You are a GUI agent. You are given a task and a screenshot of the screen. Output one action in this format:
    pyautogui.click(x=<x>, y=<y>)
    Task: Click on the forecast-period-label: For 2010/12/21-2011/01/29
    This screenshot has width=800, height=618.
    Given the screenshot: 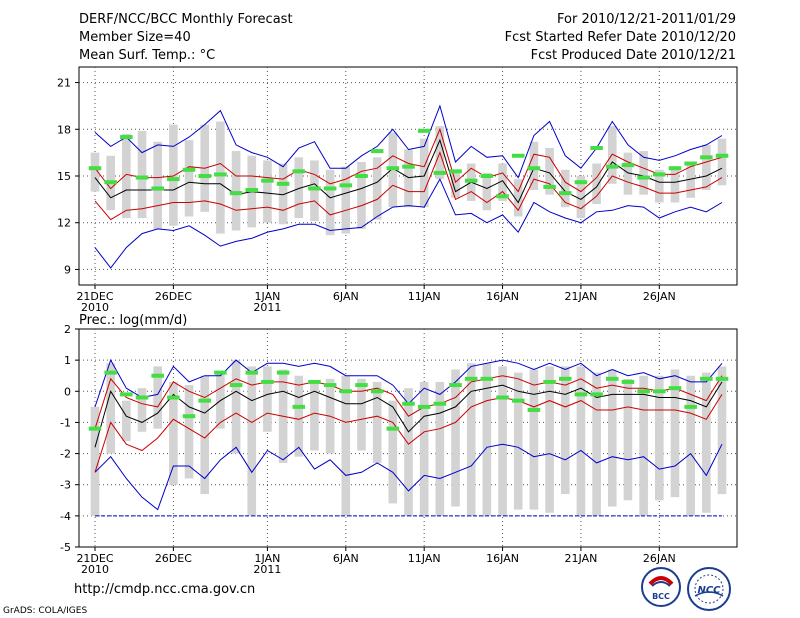 What is the action you would take?
    pyautogui.click(x=646, y=19)
    